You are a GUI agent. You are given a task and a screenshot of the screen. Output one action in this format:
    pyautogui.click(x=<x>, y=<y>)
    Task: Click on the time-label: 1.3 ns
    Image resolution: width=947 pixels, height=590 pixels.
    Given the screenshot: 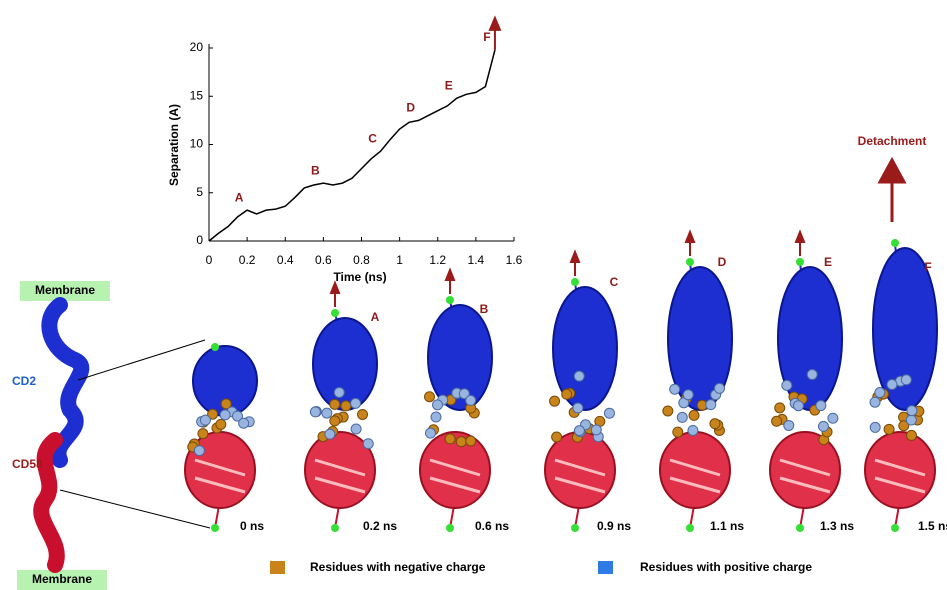 What is the action you would take?
    pyautogui.click(x=837, y=526)
    